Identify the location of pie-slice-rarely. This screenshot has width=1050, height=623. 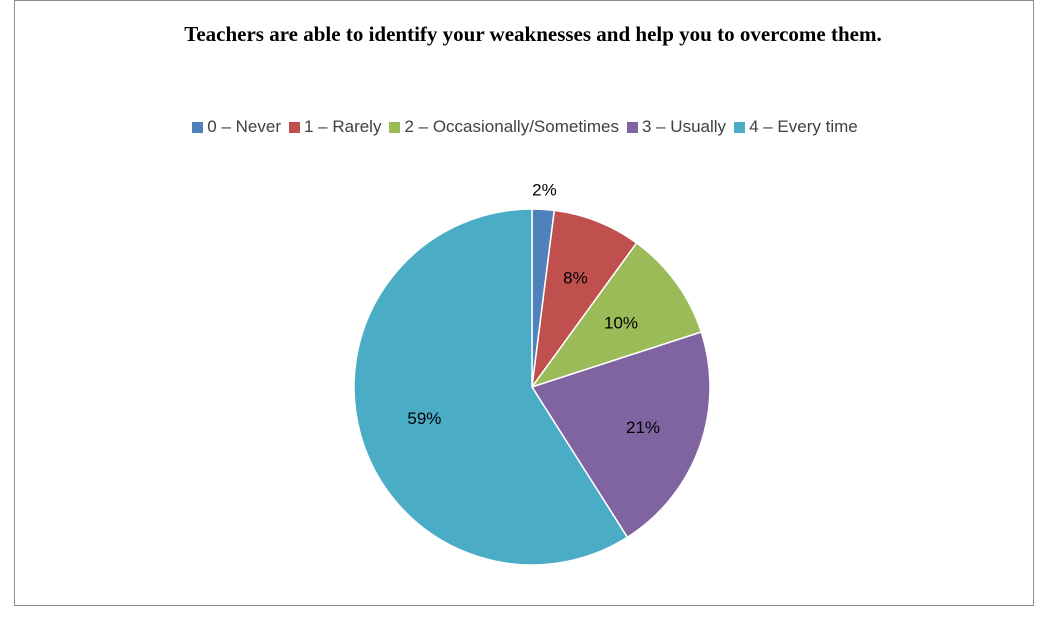
(584, 298).